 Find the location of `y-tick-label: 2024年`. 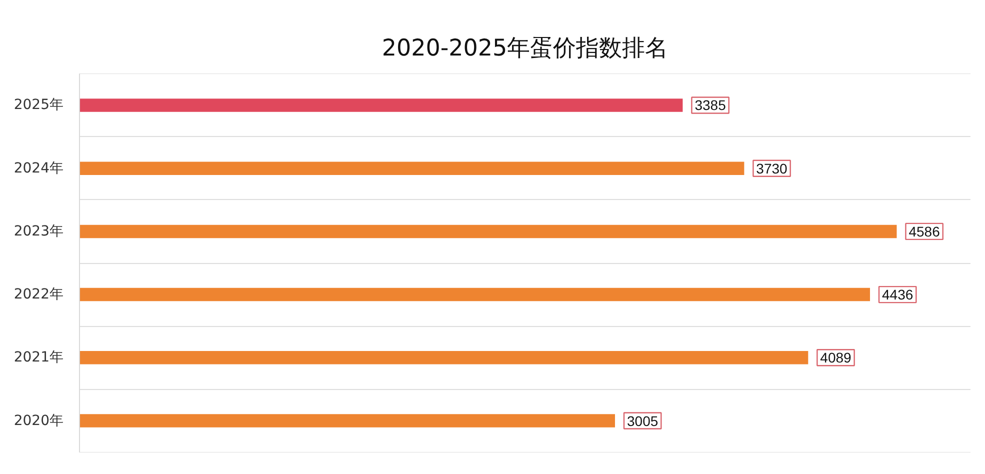

y-tick-label: 2024年 is located at coordinates (39, 168).